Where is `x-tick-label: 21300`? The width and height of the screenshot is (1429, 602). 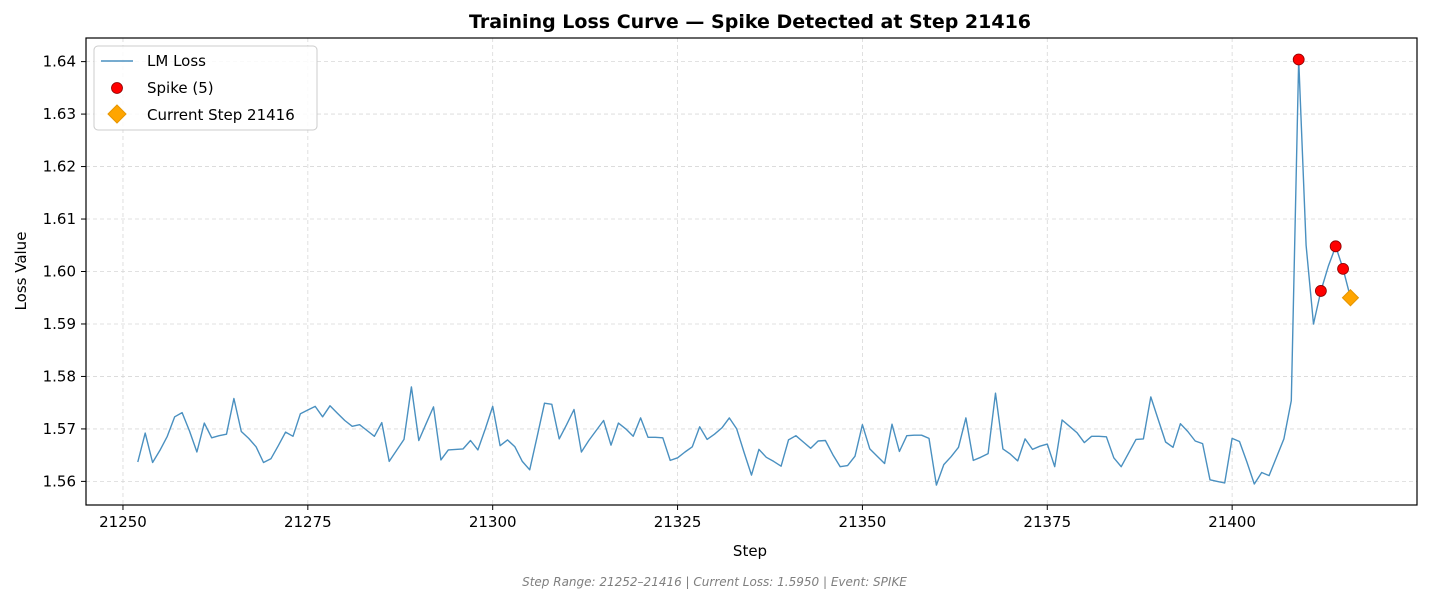 x-tick-label: 21300 is located at coordinates (493, 522).